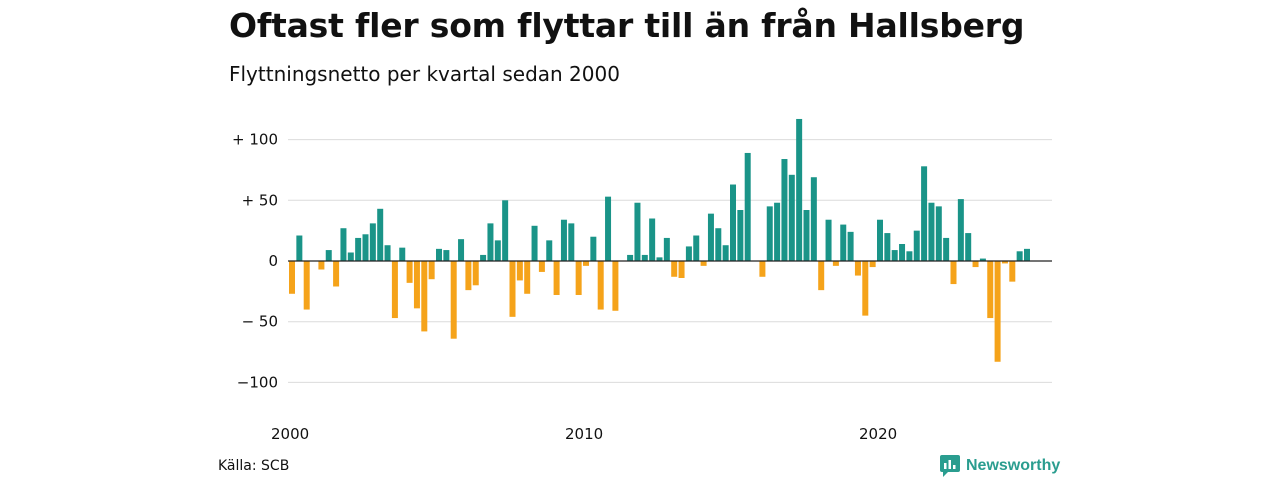  I want to click on x-tick-labels: 2000 2010 2020, so click(584, 434).